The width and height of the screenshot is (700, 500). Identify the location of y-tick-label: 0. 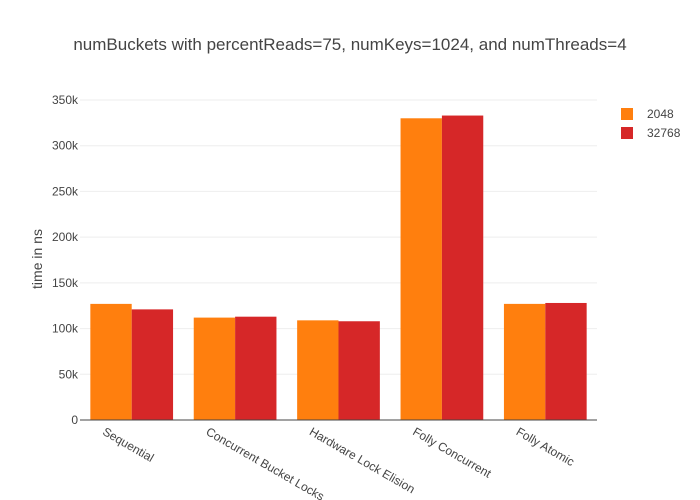
(74, 420).